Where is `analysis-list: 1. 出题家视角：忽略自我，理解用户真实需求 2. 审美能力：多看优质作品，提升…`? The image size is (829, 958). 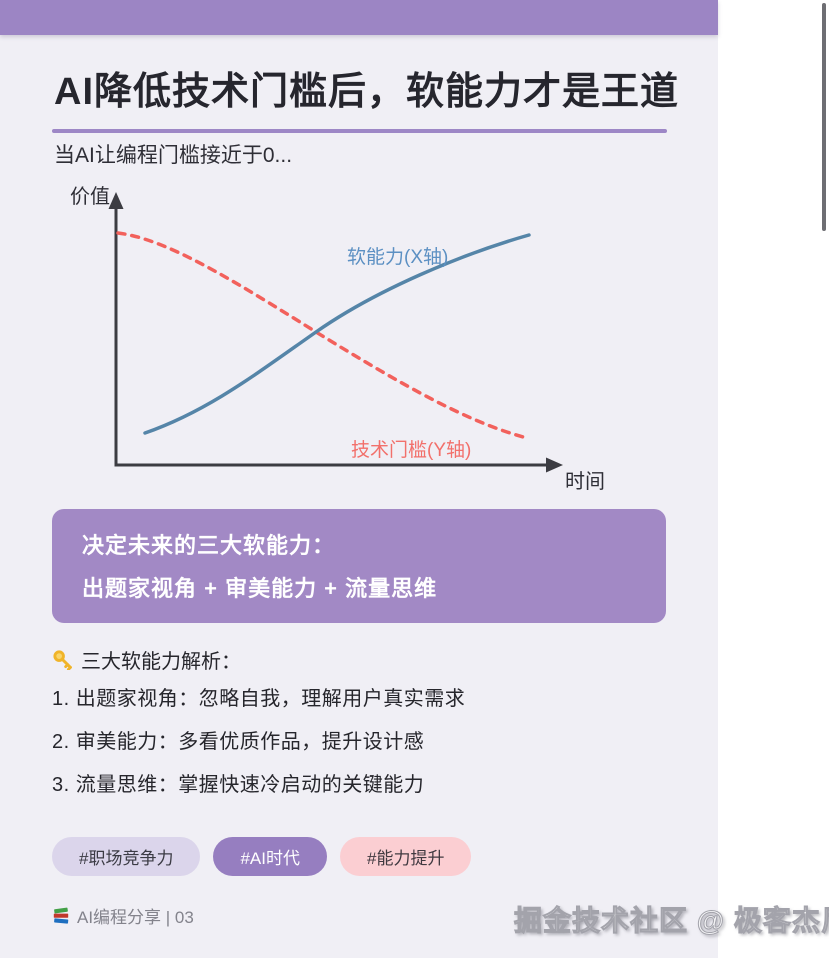
analysis-list: 1. 出题家视角：忽略自我，理解用户真实需求 2. 审美能力：多看优质作品，提升… is located at coordinates (258, 750).